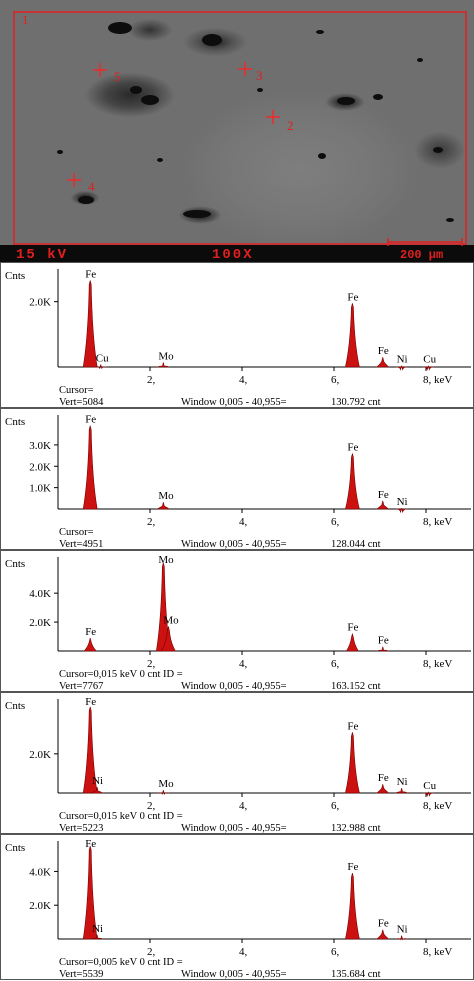  I want to click on voltage-label: 15 kV, so click(42, 254).